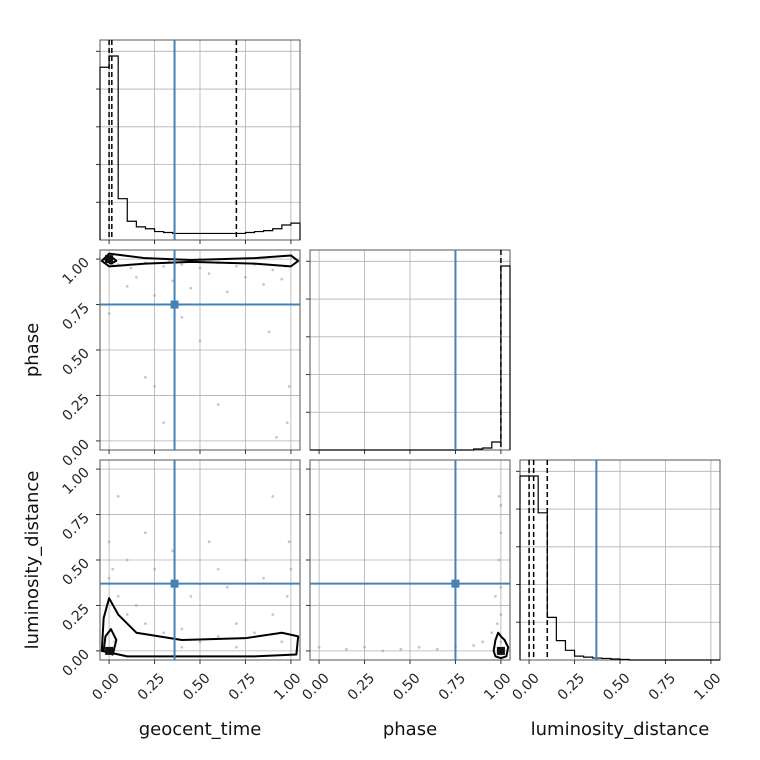  I want to click on x-axis-label-phase: phase, so click(410, 729).